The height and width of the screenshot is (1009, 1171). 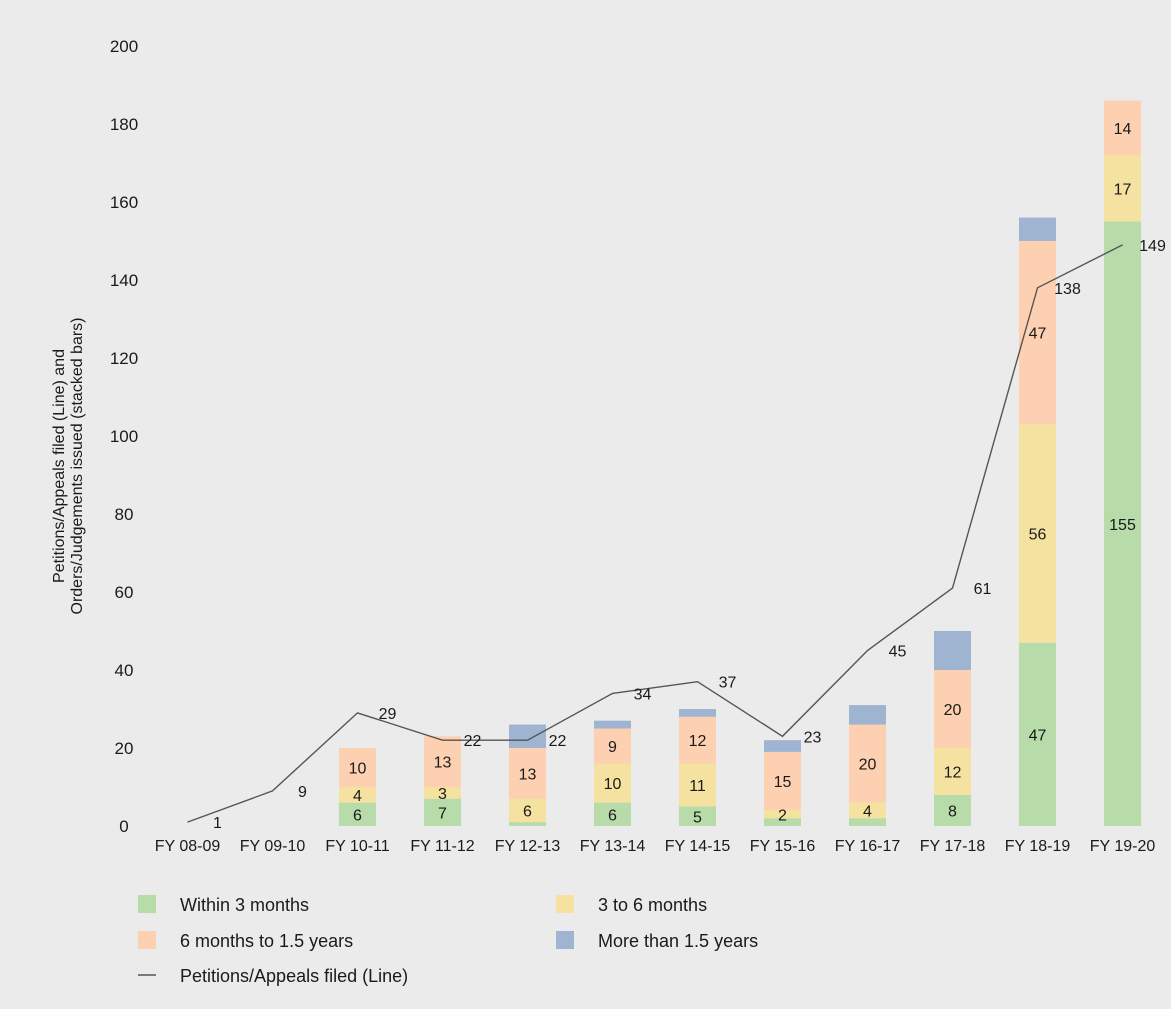 I want to click on bar-segment-label: 9, so click(x=612, y=747).